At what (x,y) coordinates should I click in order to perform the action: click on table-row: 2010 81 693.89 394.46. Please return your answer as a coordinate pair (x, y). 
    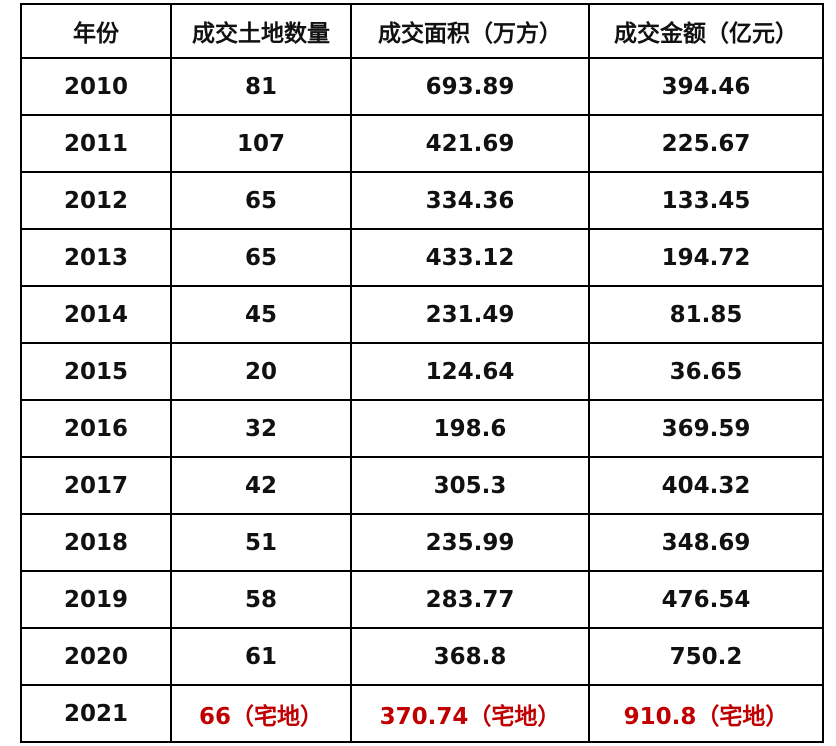
    Looking at the image, I should click on (422, 86).